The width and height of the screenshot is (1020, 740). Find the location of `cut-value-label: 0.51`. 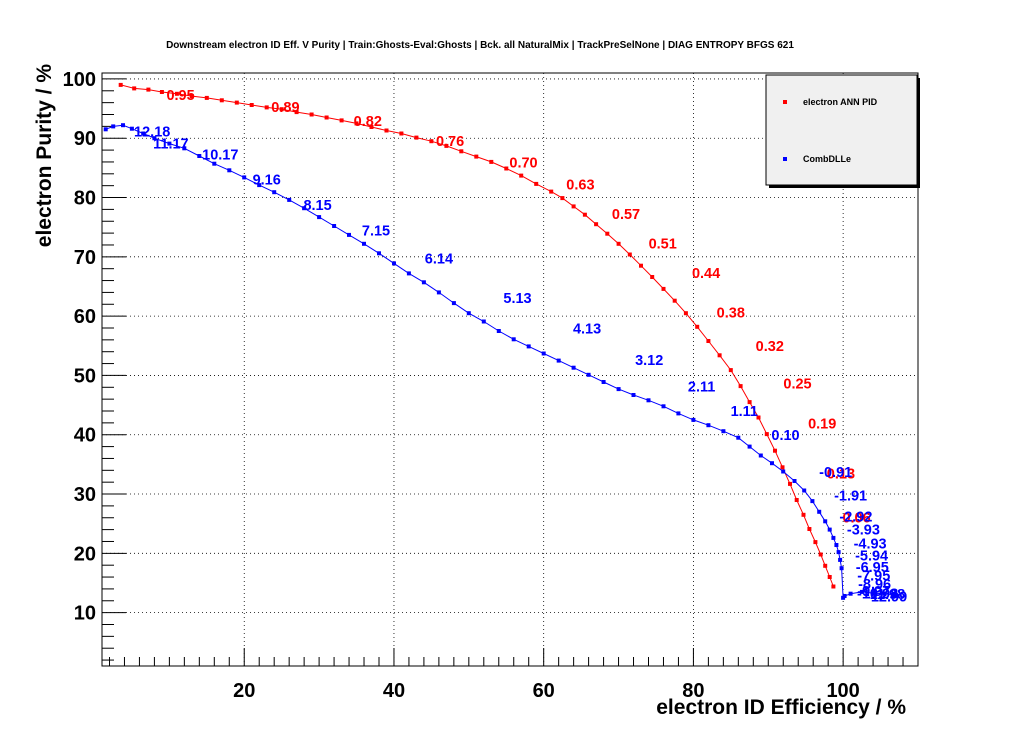

cut-value-label: 0.51 is located at coordinates (663, 245).